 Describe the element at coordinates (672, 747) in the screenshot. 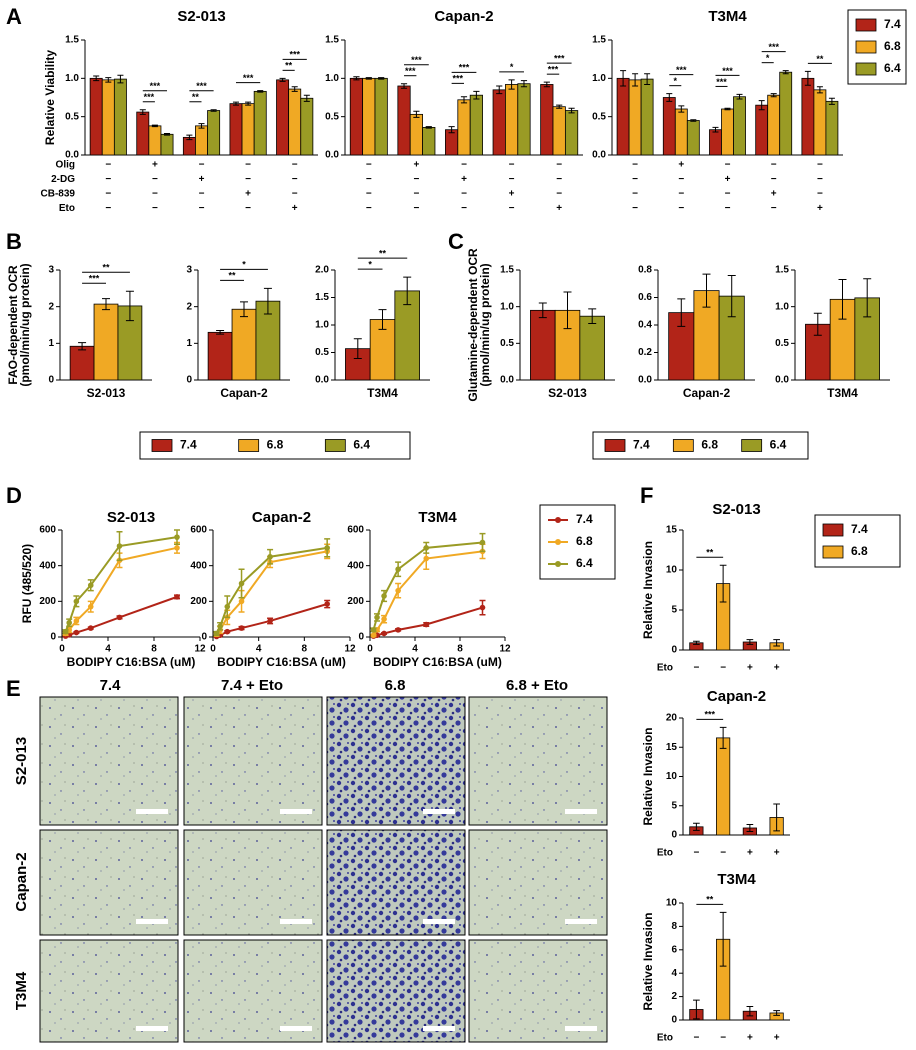

I see `y-tick-label: 15` at that location.